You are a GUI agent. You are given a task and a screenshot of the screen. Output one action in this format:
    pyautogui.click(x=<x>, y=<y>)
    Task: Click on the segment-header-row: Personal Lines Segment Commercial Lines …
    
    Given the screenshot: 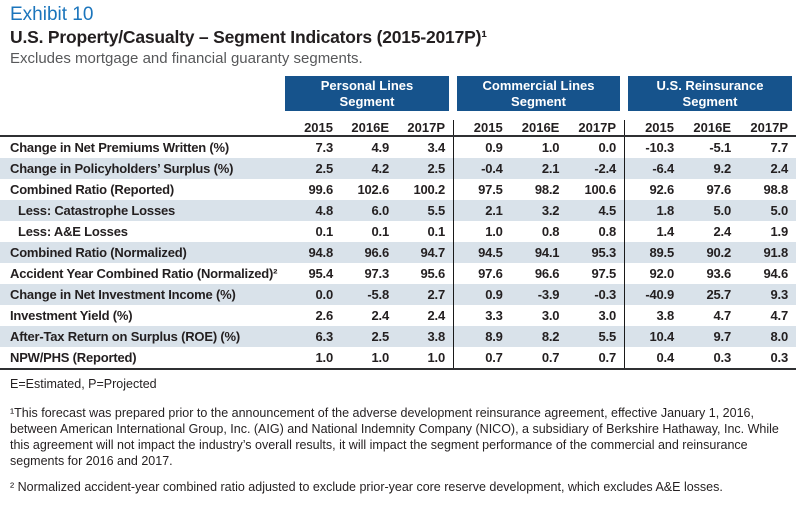 What is the action you would take?
    pyautogui.click(x=398, y=93)
    